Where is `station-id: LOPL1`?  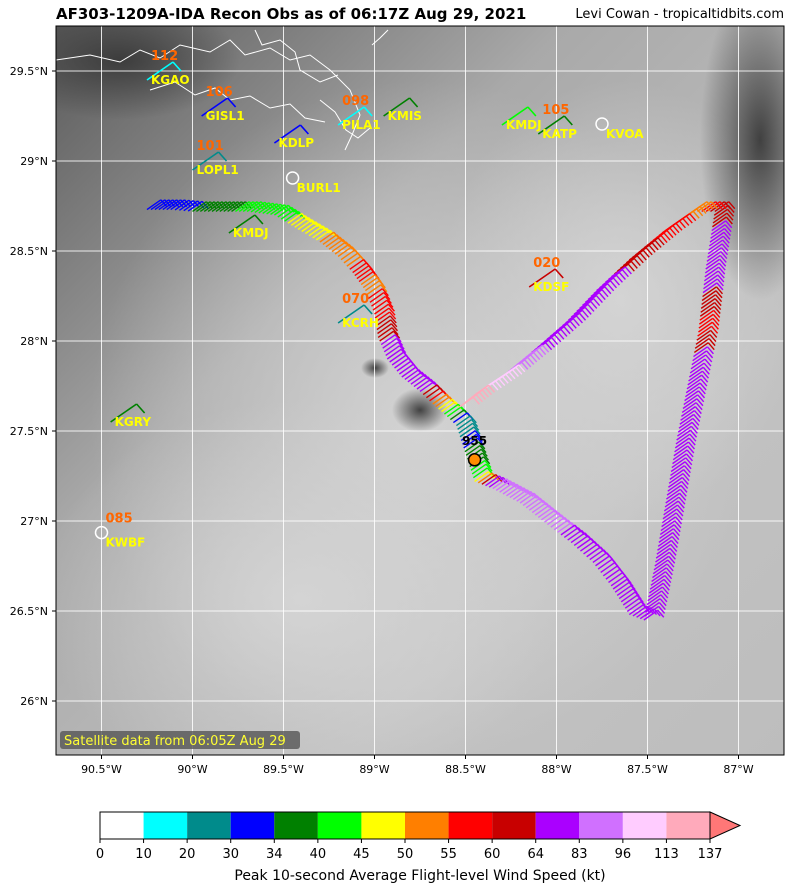 station-id: LOPL1 is located at coordinates (218, 170).